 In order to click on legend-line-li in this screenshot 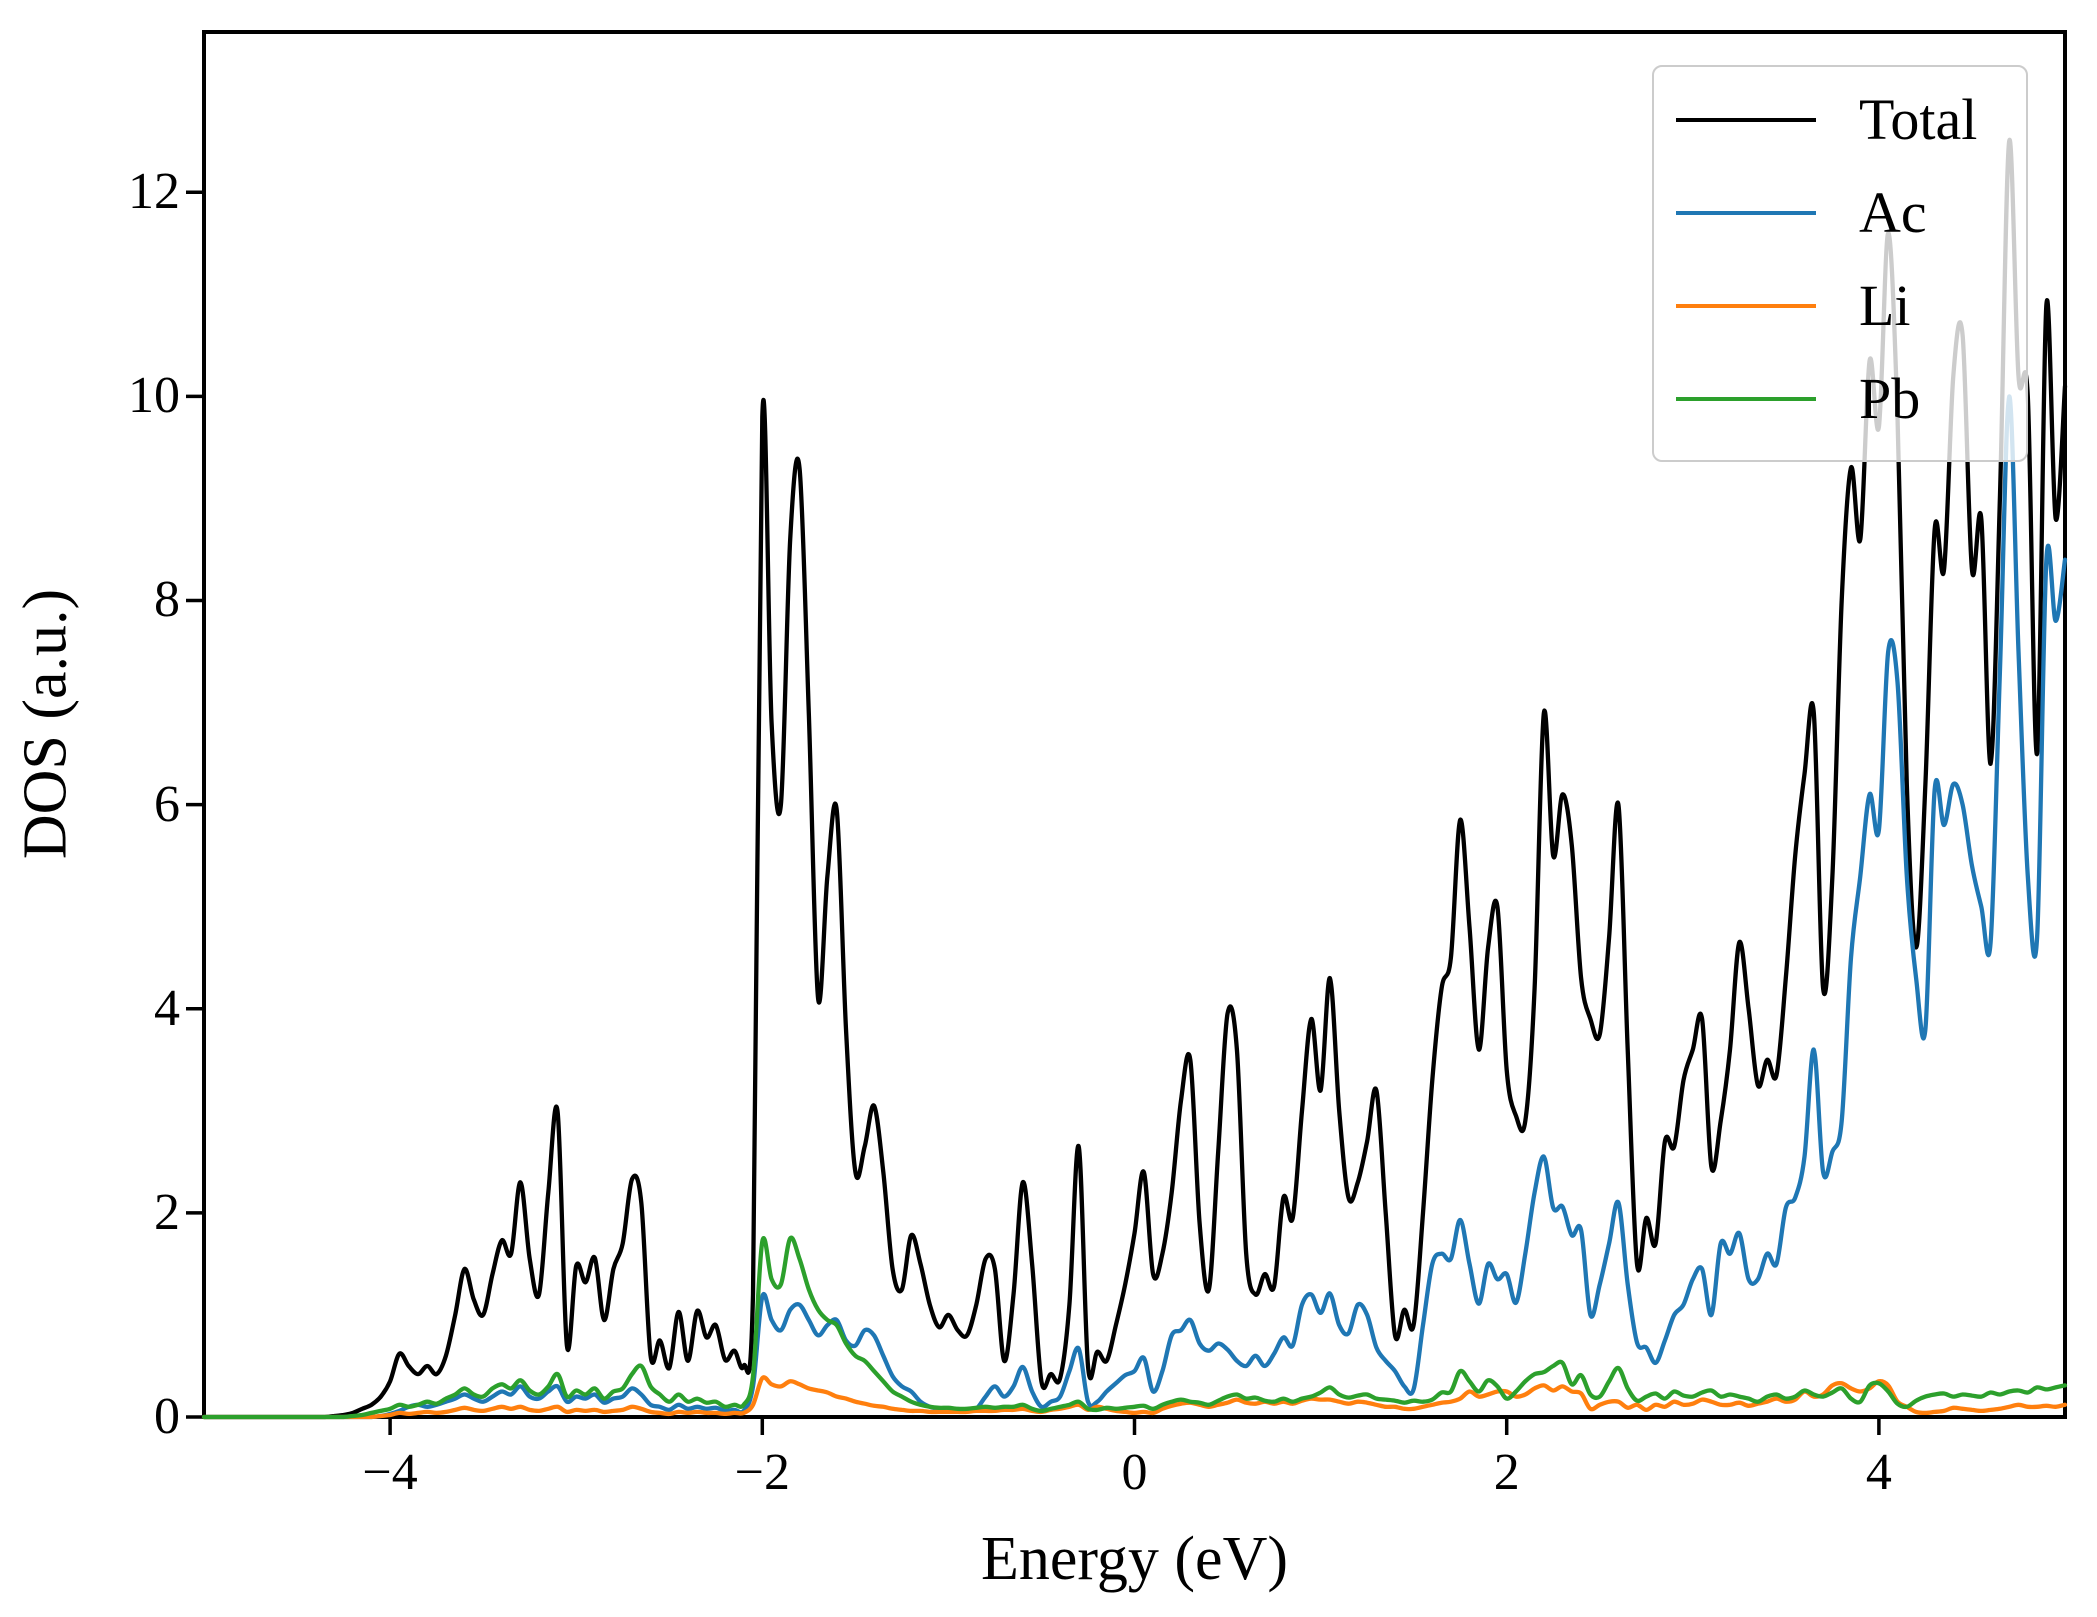, I will do `click(1746, 305)`.